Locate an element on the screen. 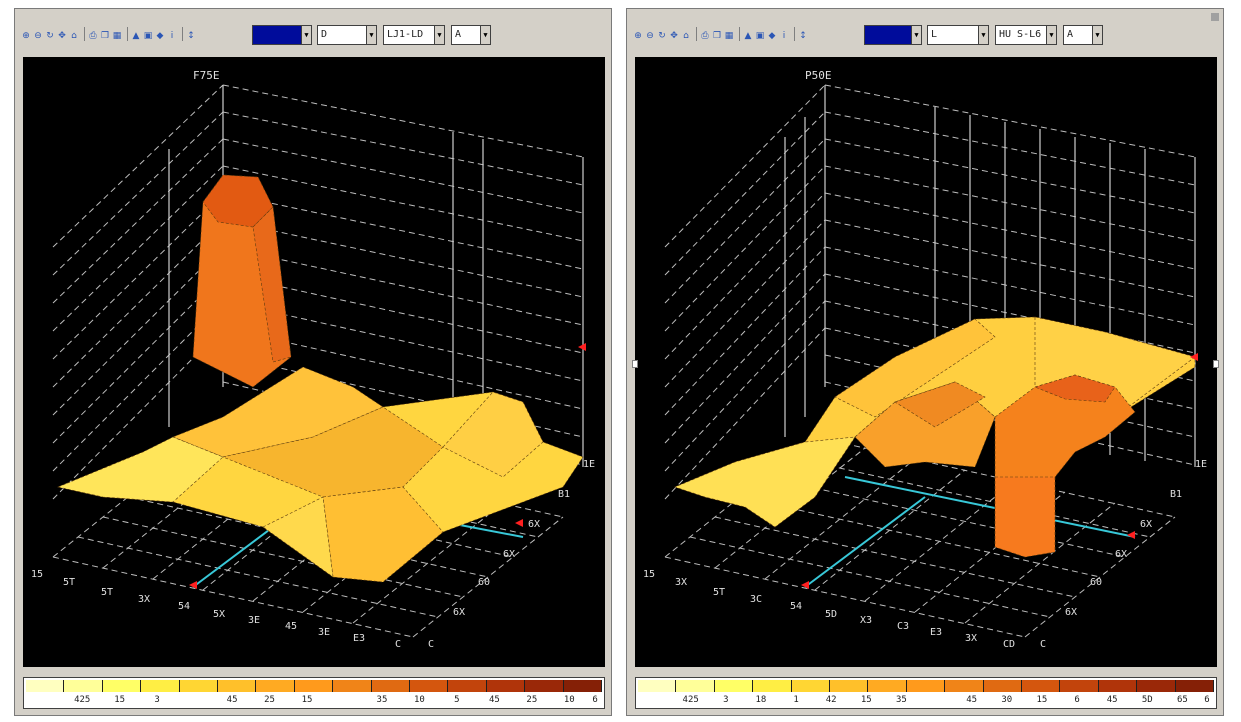 The width and height of the screenshot is (1241, 722). close-icon is located at coordinates (1215, 17).